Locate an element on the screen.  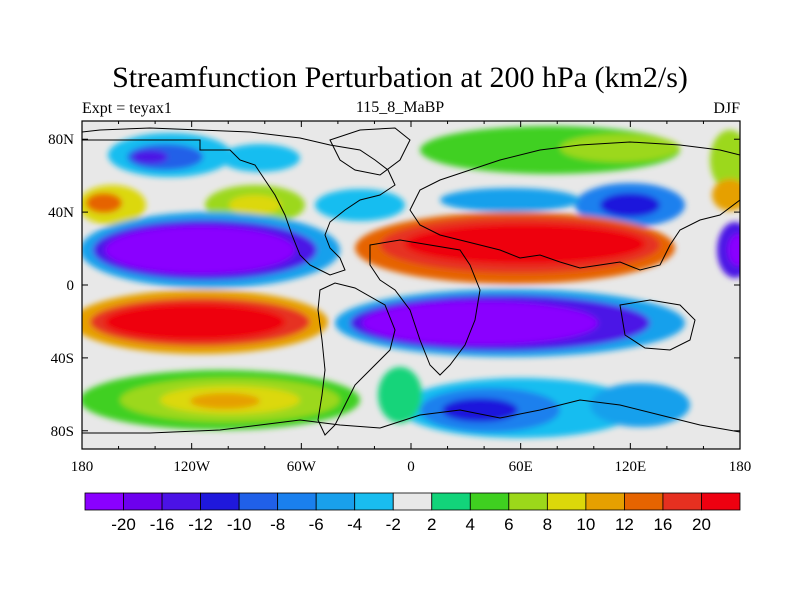
colorbar-label: -12 is located at coordinates (200, 524).